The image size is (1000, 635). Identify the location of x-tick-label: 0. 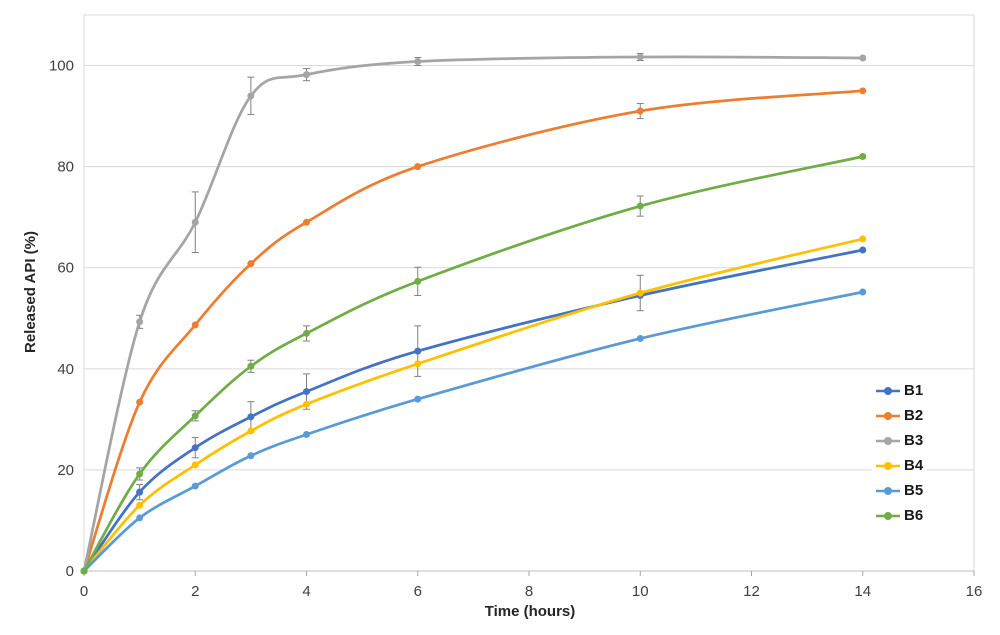
(84, 591).